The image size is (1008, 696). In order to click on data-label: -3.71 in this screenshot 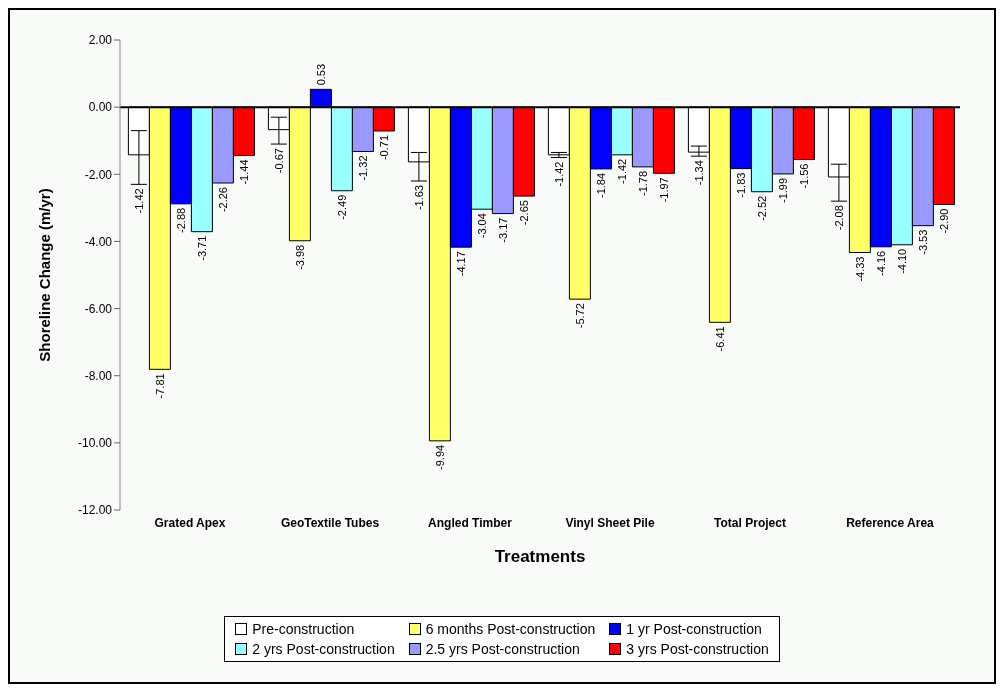, I will do `click(201, 248)`.